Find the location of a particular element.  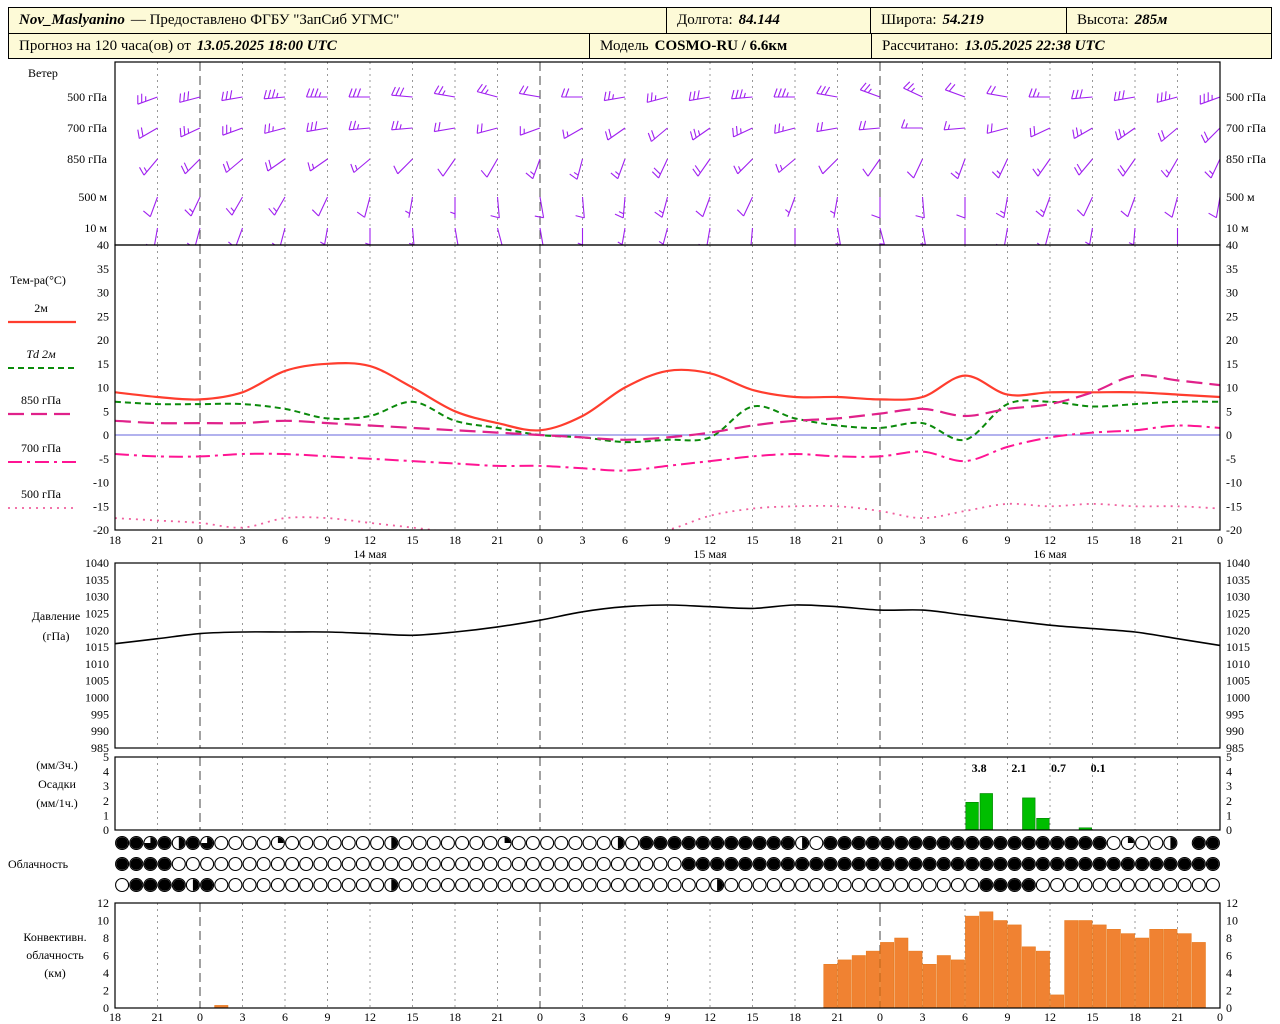

convective-ytick-right: 8 is located at coordinates (1229, 938).